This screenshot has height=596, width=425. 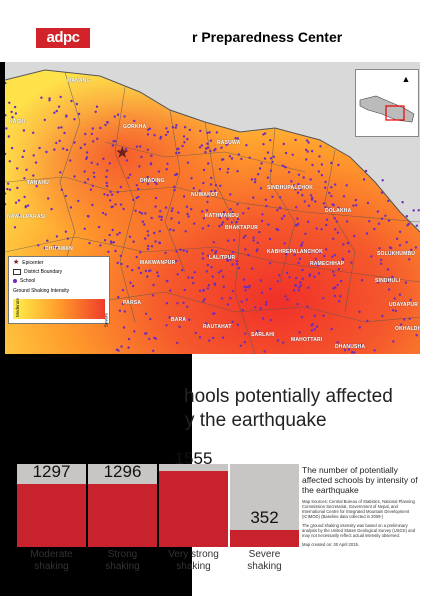 What do you see at coordinates (387, 103) in the screenshot?
I see `locator-inset-map: ▲` at bounding box center [387, 103].